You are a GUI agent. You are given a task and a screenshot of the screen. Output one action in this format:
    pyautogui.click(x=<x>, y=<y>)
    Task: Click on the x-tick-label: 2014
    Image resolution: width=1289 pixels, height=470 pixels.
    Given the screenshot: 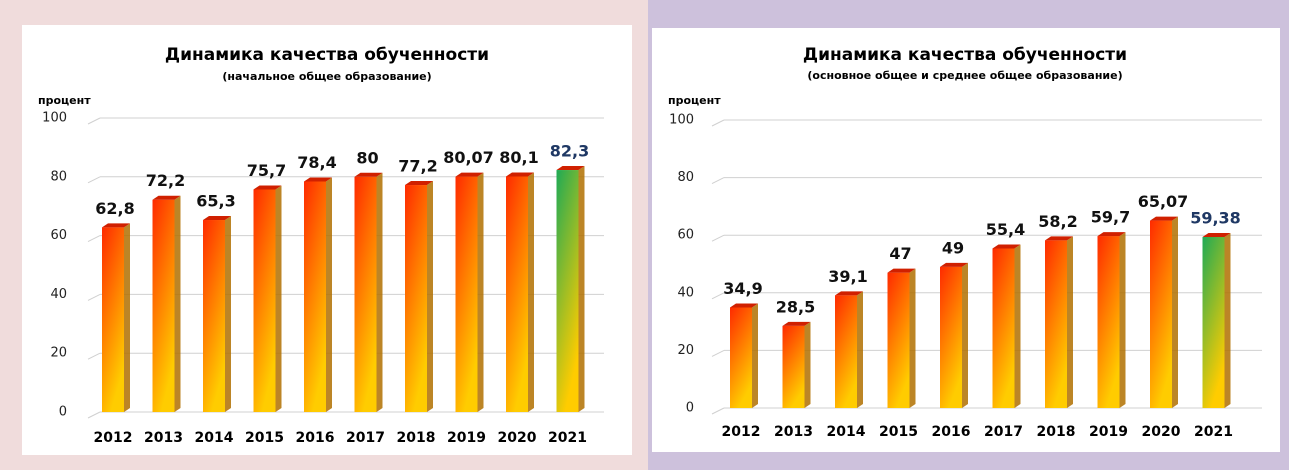 What is the action you would take?
    pyautogui.click(x=846, y=432)
    